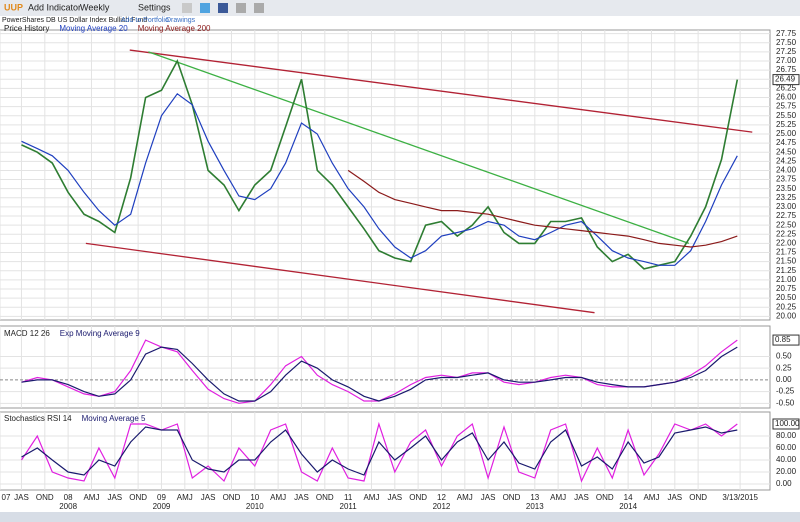 The height and width of the screenshot is (522, 800). What do you see at coordinates (628, 497) in the screenshot?
I see `x-tick-label: 14` at bounding box center [628, 497].